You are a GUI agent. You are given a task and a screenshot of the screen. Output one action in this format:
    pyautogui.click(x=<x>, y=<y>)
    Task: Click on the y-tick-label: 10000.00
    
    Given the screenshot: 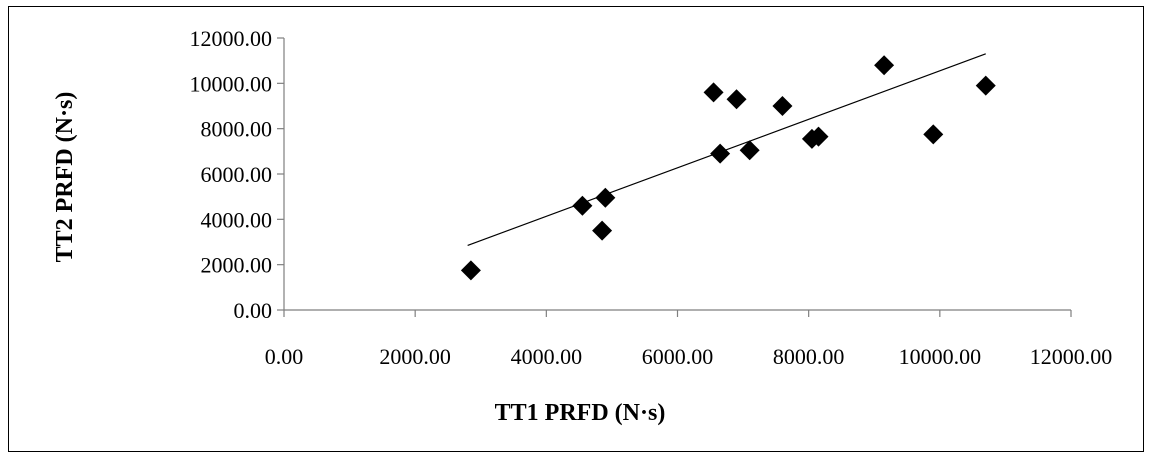 What is the action you would take?
    pyautogui.click(x=231, y=83)
    